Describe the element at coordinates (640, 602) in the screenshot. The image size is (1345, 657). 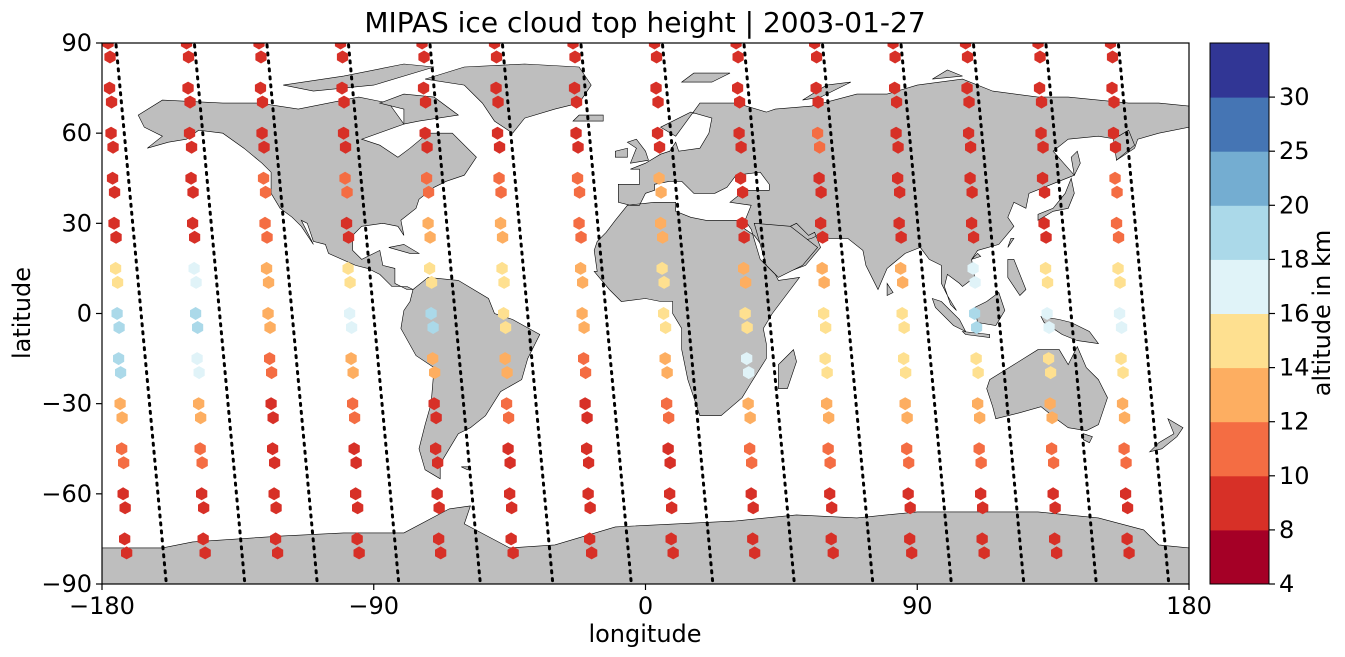
I see `x-axis-ticks: −180 −90 0 90 180` at that location.